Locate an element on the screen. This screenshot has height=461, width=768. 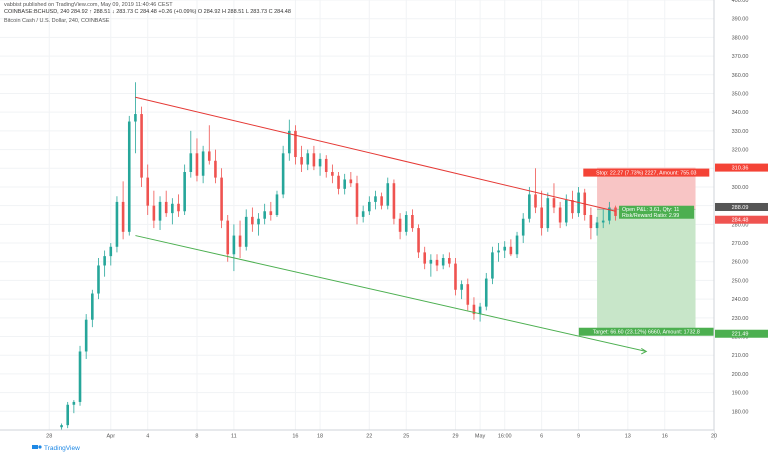
time-tick-label: 6 is located at coordinates (541, 437).